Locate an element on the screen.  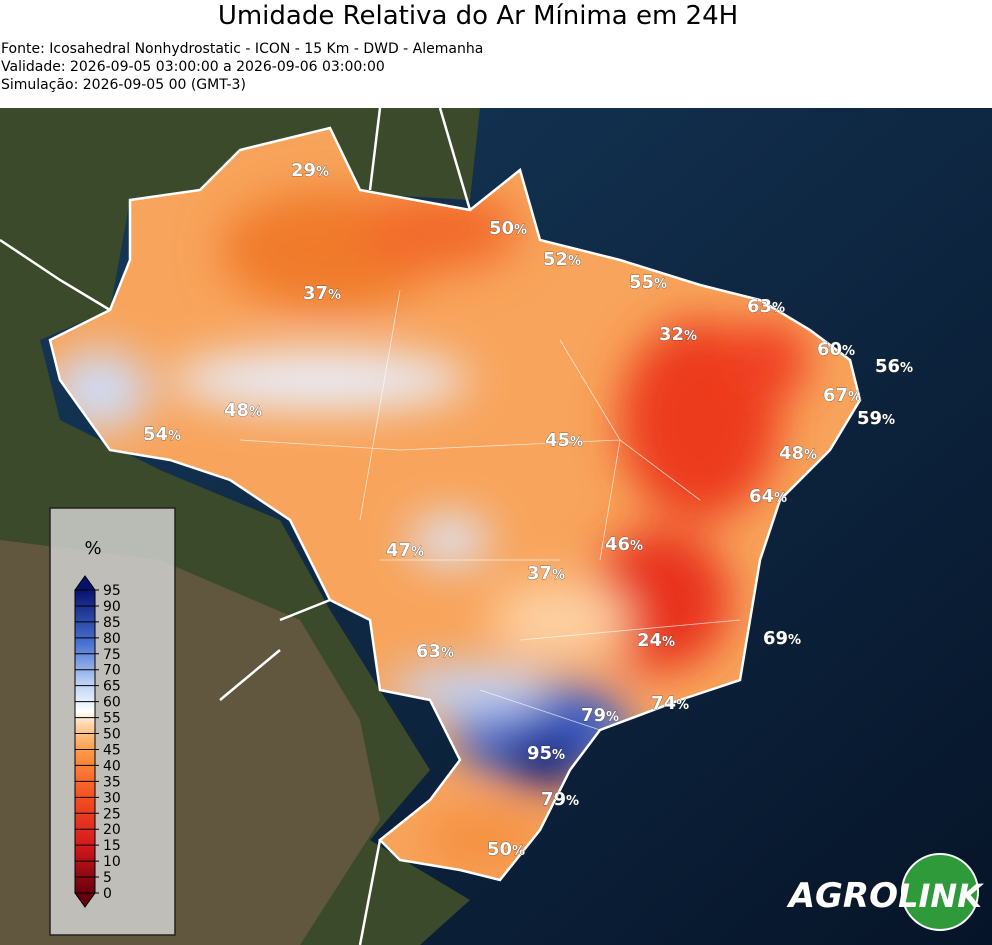
rh-value: 64 is located at coordinates (761, 496).